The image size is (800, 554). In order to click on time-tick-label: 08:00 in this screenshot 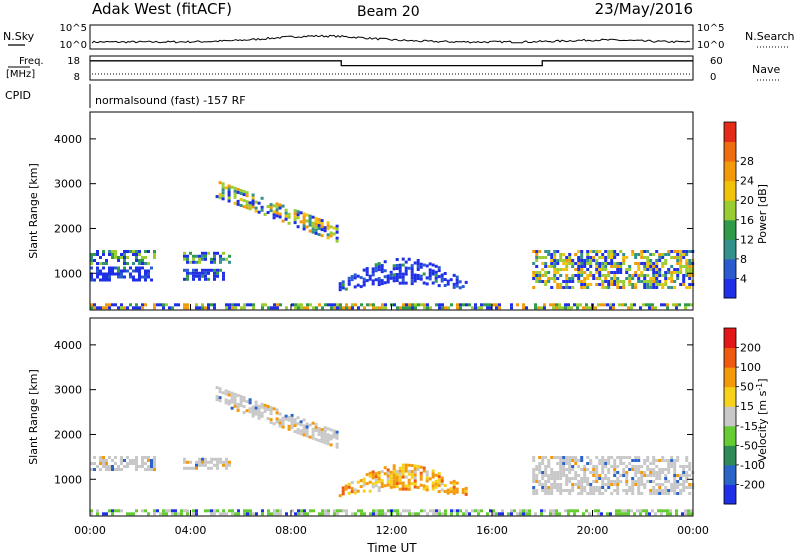, I will do `click(291, 530)`.